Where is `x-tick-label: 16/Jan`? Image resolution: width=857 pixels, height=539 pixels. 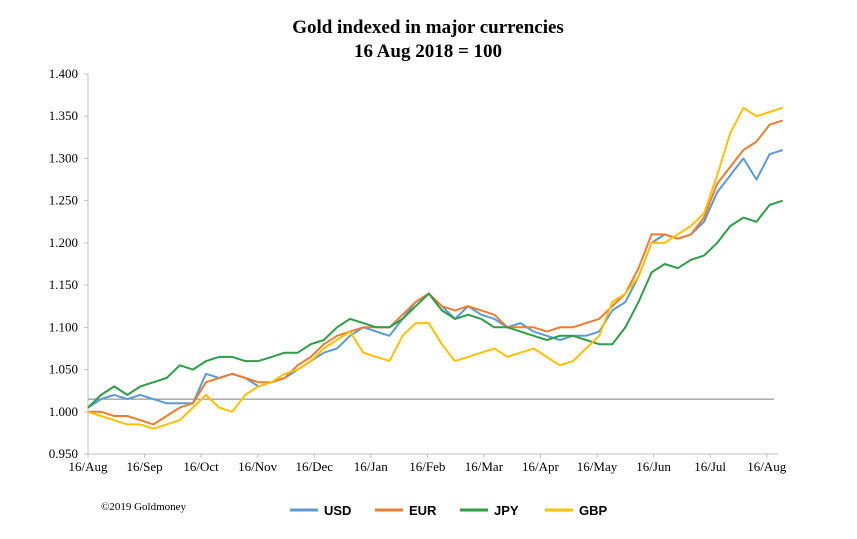
x-tick-label: 16/Jan is located at coordinates (371, 466).